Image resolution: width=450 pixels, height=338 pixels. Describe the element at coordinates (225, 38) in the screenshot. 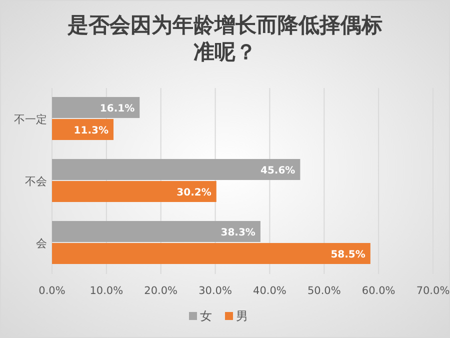

I see `title: 是否会因为年龄增长而降低择偶标准呢？` at that location.